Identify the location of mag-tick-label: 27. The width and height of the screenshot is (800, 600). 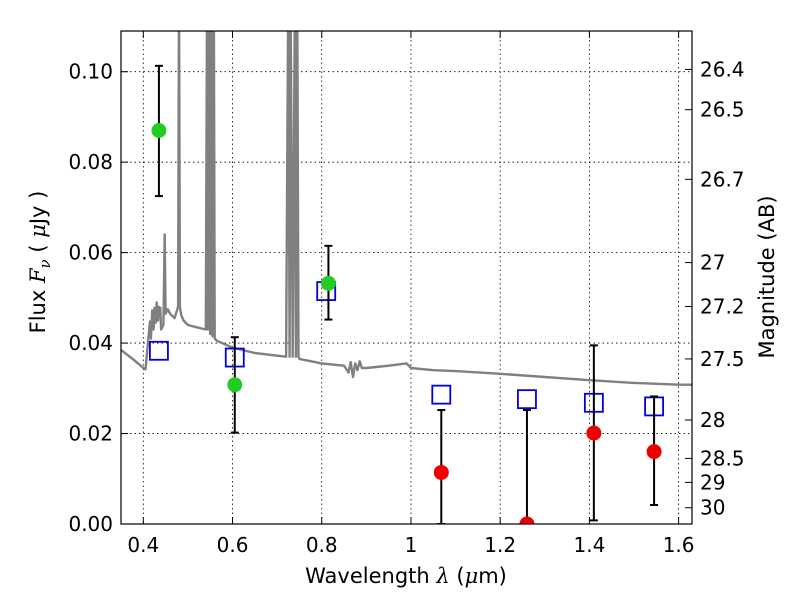
(712, 263).